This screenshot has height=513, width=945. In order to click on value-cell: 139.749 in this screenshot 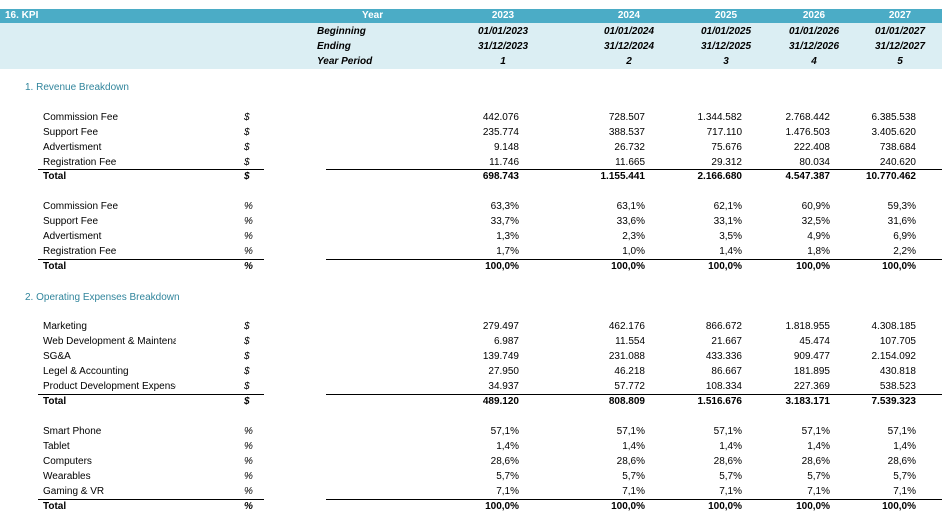, I will do `click(500, 356)`.